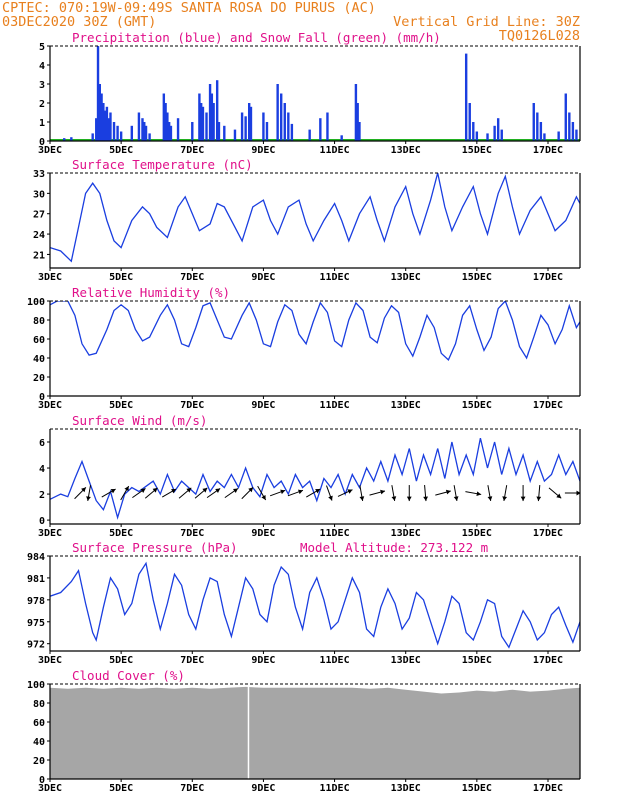 The height and width of the screenshot is (800, 618). Describe the element at coordinates (39, 723) in the screenshot. I see `y-tick-label: 60` at that location.